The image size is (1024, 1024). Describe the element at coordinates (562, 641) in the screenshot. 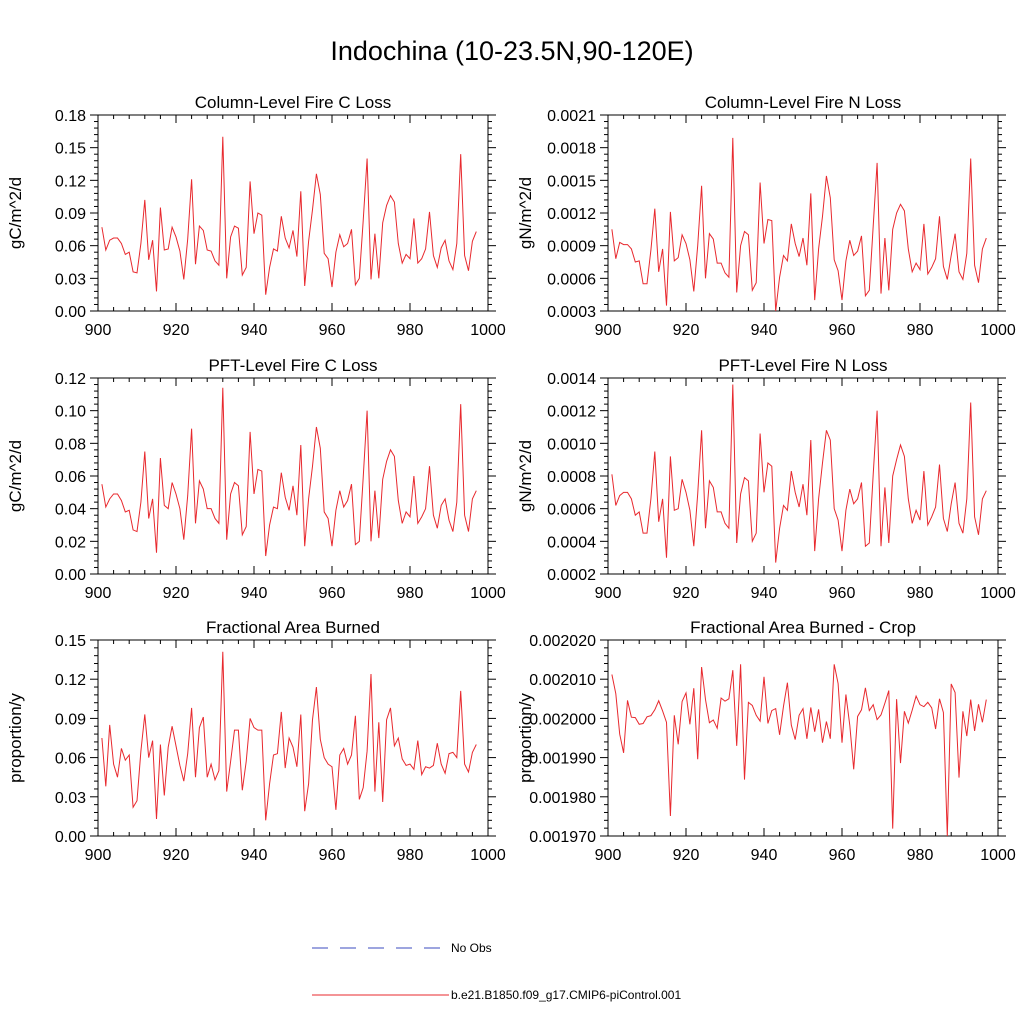

I see `y-tick-label: 0.002020` at that location.